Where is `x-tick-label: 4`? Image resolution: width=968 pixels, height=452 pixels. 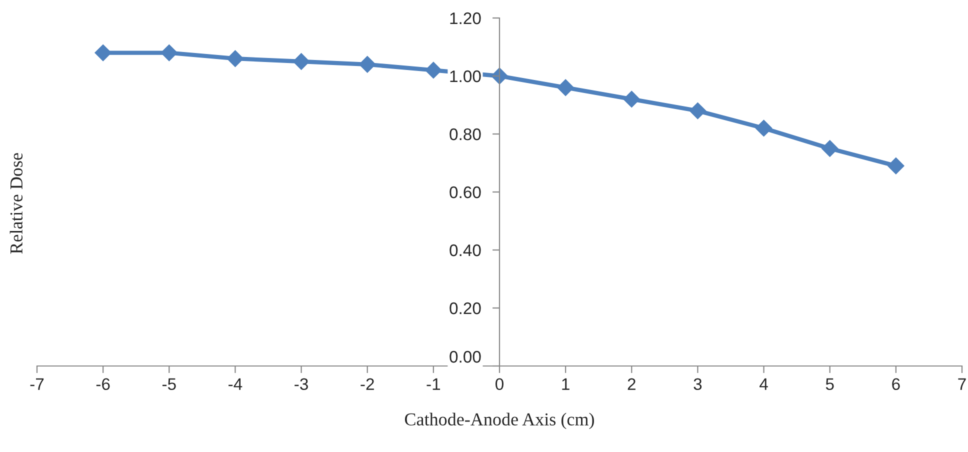 x-tick-label: 4 is located at coordinates (764, 384).